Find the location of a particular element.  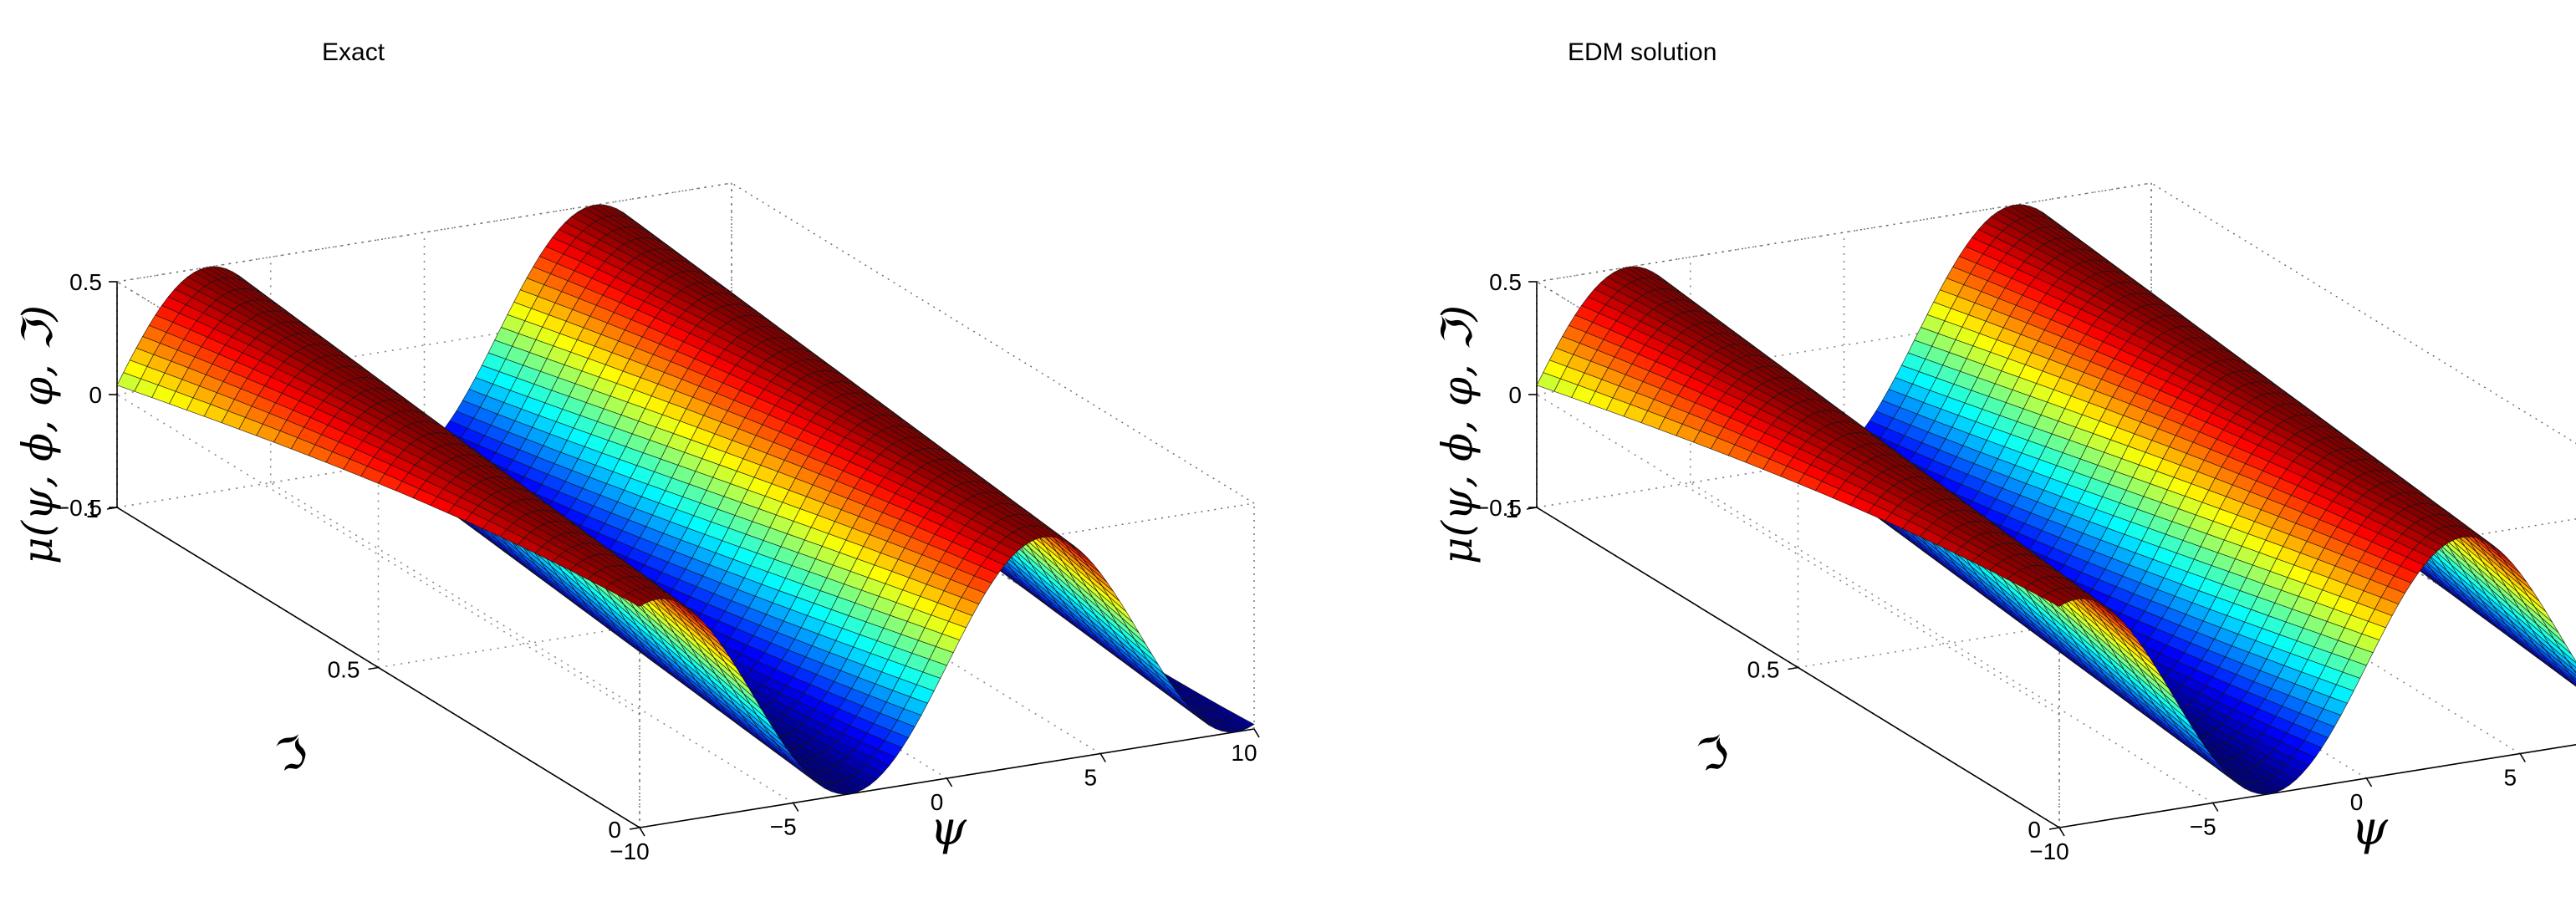

z-tick-label: 0.5 is located at coordinates (85, 282).